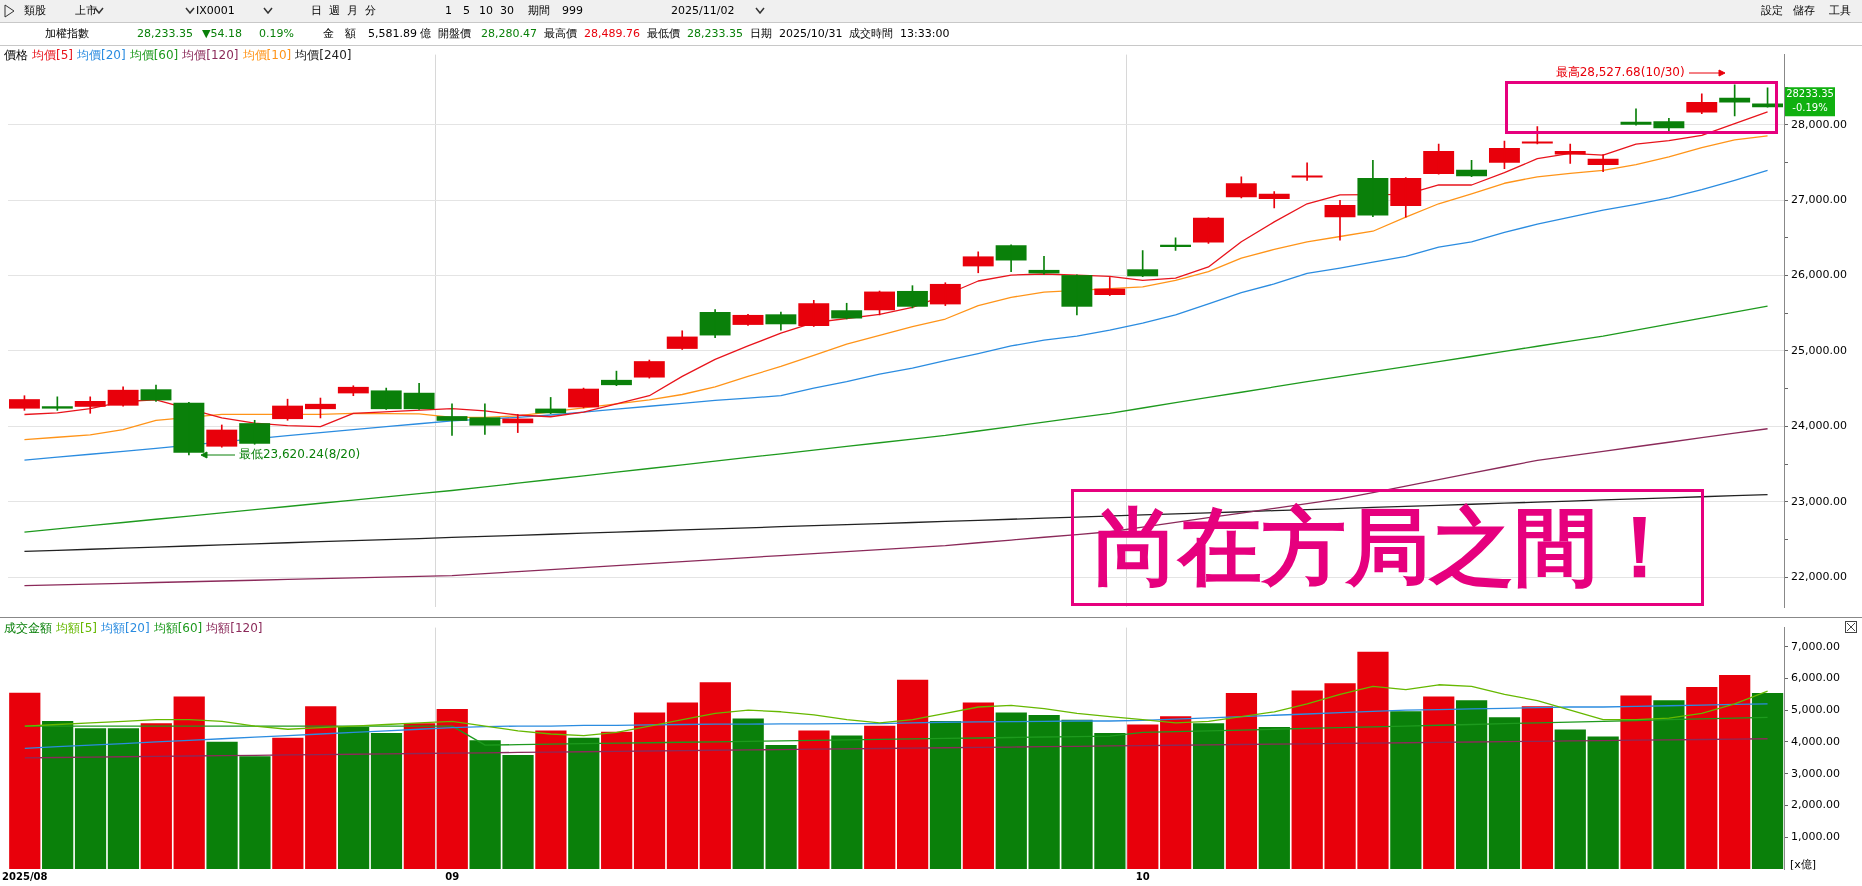 The image size is (1862, 886). I want to click on text: -0.19%, so click(1810, 107).